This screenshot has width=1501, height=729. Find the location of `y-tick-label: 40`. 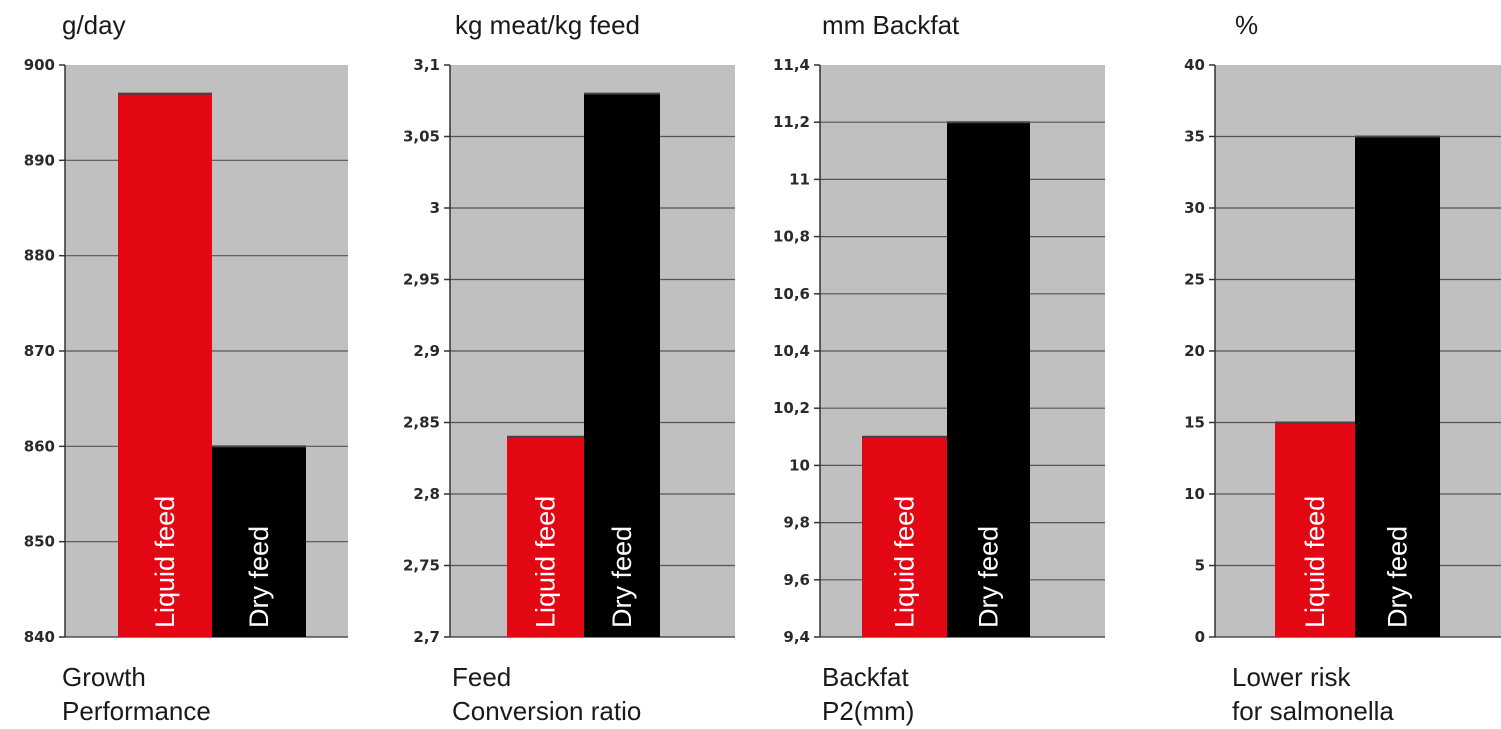

y-tick-label: 40 is located at coordinates (1194, 65).